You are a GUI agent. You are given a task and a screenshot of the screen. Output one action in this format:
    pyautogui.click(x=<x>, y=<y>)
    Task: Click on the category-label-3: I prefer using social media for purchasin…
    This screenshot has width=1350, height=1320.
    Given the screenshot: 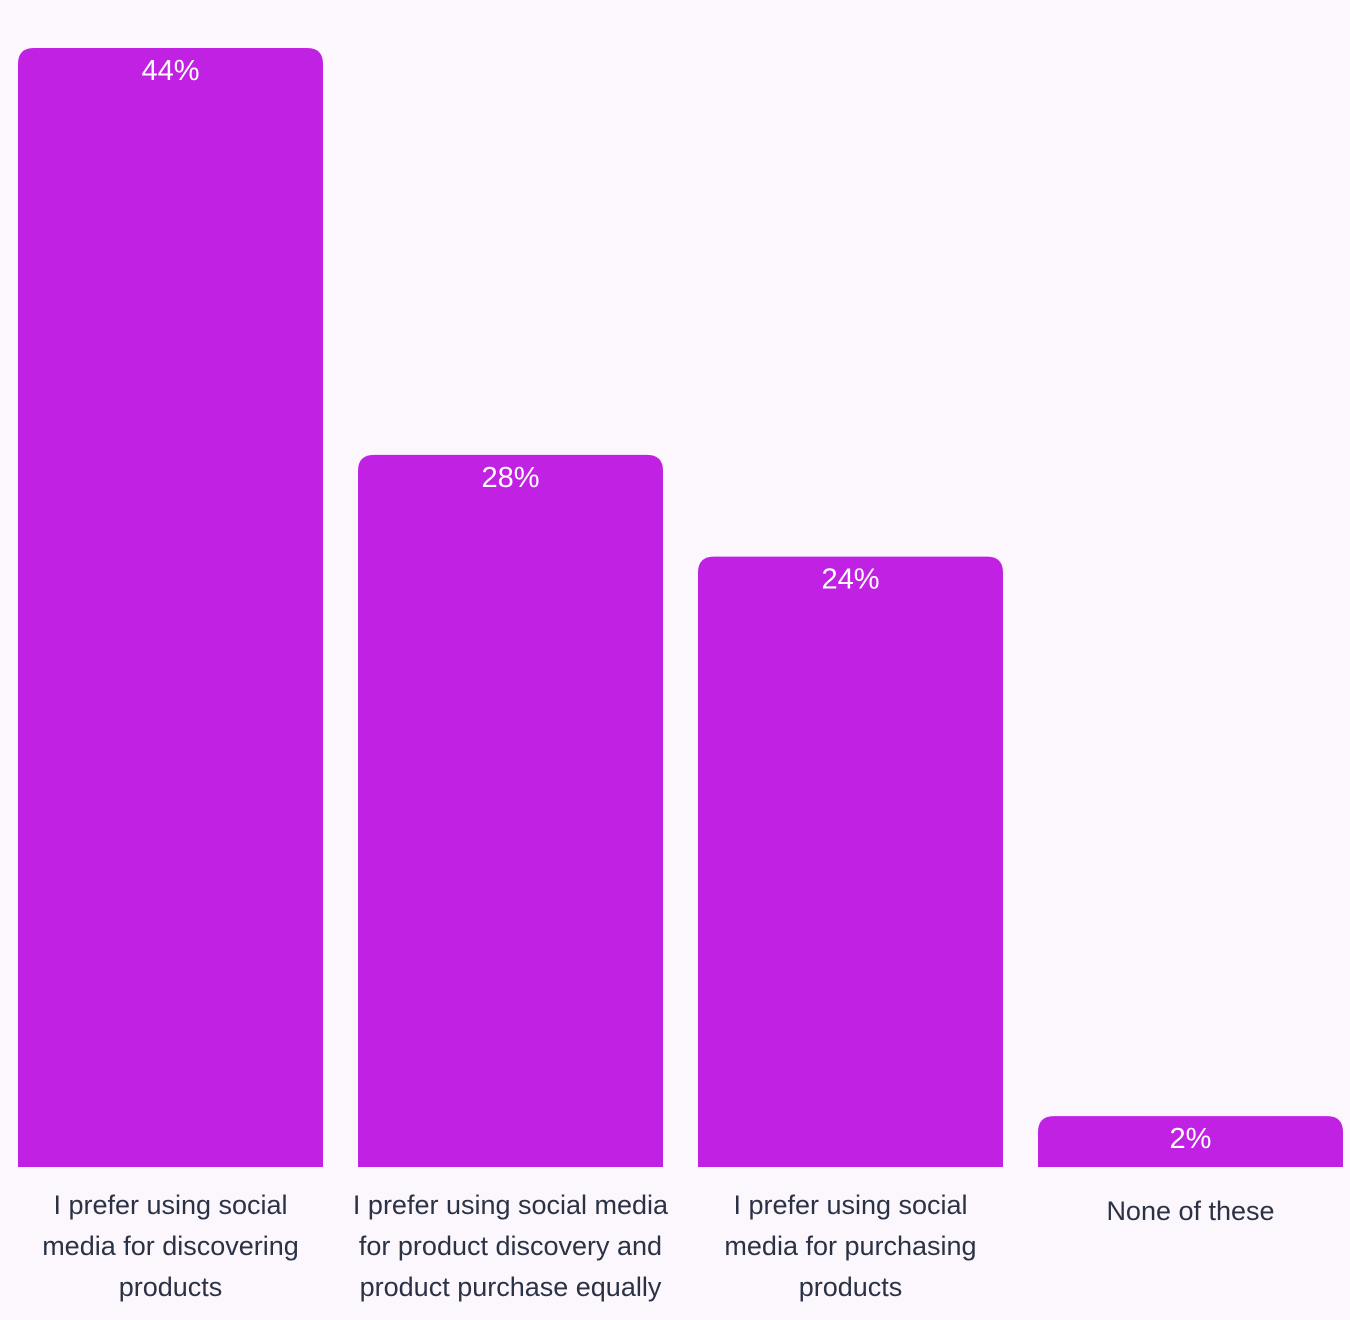 What is the action you would take?
    pyautogui.click(x=850, y=1246)
    